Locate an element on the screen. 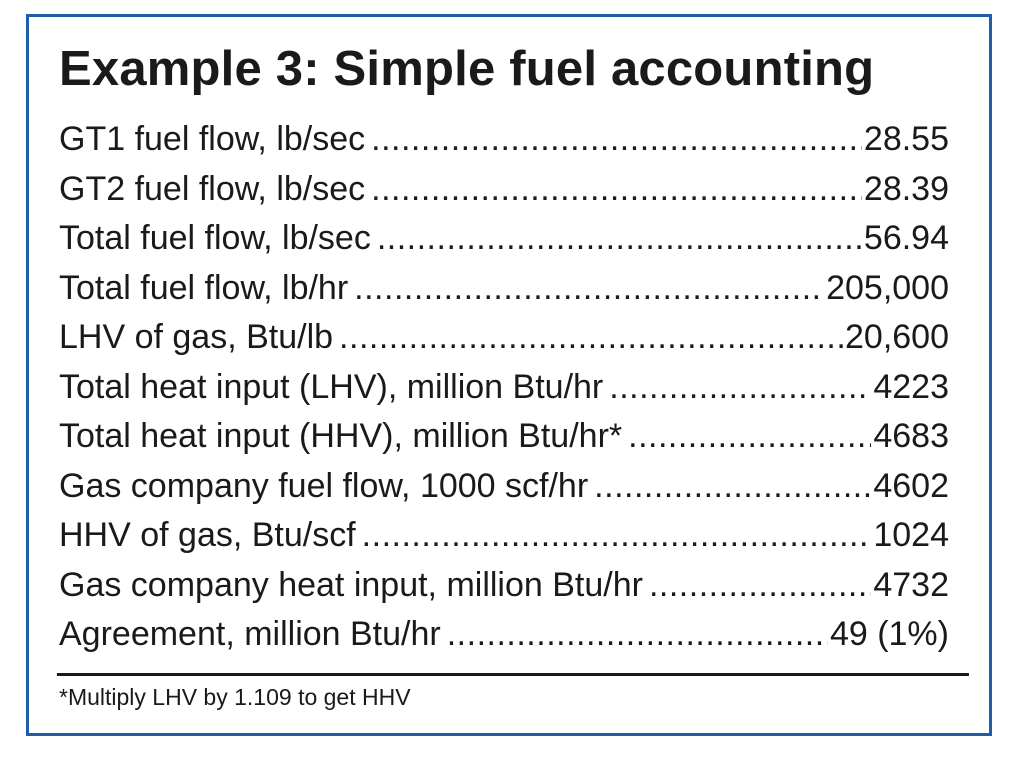 The height and width of the screenshot is (758, 1024). table-row: Gas company fuel flow, 1000 scf/hr 4602 is located at coordinates (504, 492).